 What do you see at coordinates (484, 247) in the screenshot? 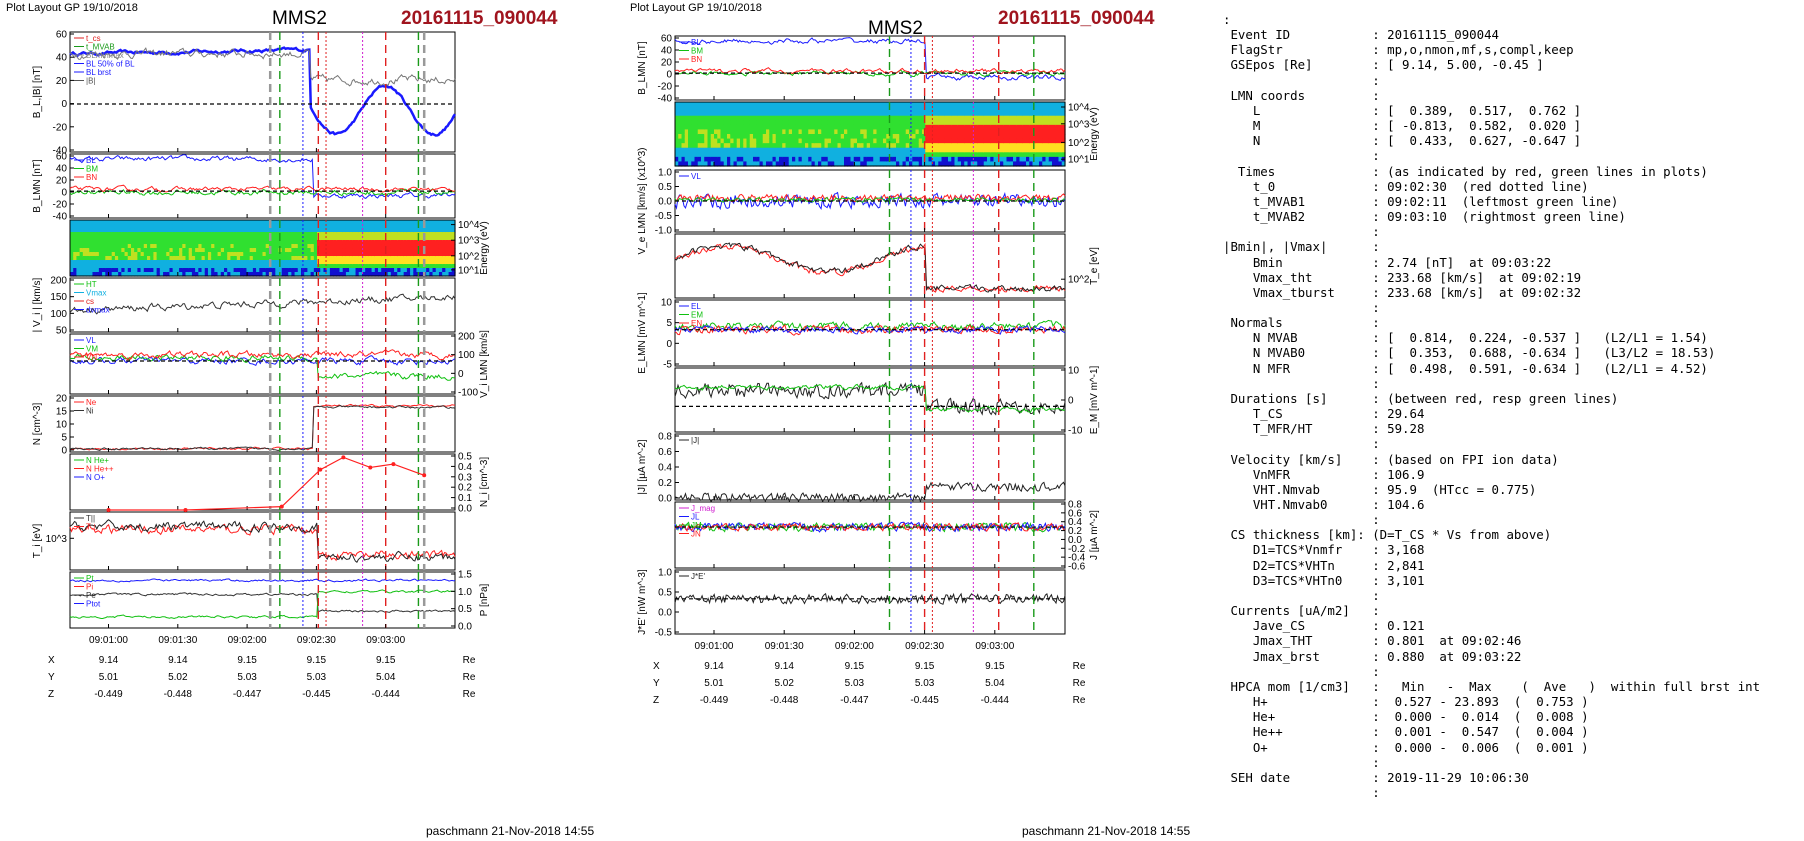
I see `y-axis-label: Energy (eV)` at bounding box center [484, 247].